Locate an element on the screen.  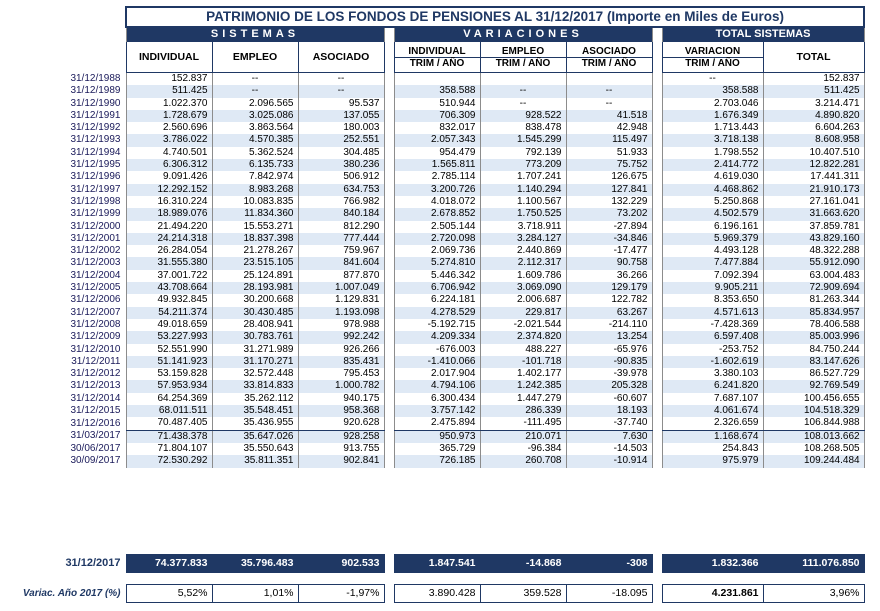
table-cell: 68.011.511 is located at coordinates (169, 411).